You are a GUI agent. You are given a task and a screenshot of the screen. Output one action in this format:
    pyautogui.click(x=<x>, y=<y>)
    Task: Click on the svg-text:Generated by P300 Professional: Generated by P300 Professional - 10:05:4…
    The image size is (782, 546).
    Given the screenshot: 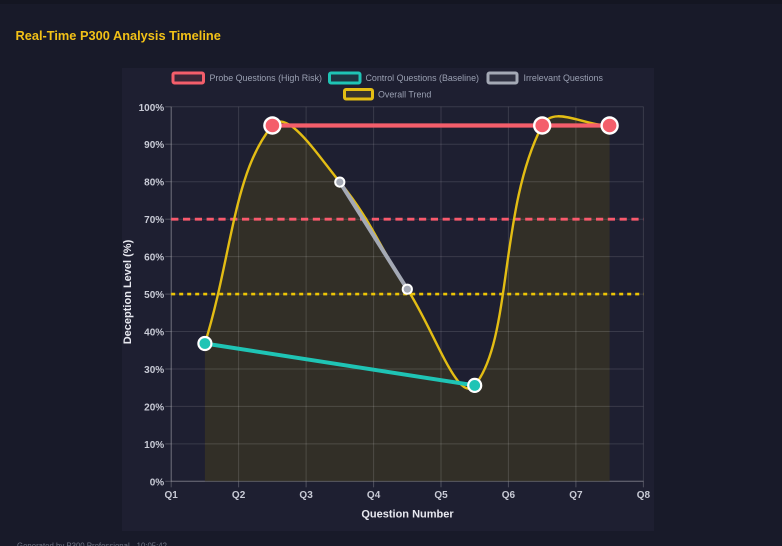 What is the action you would take?
    pyautogui.click(x=92, y=544)
    